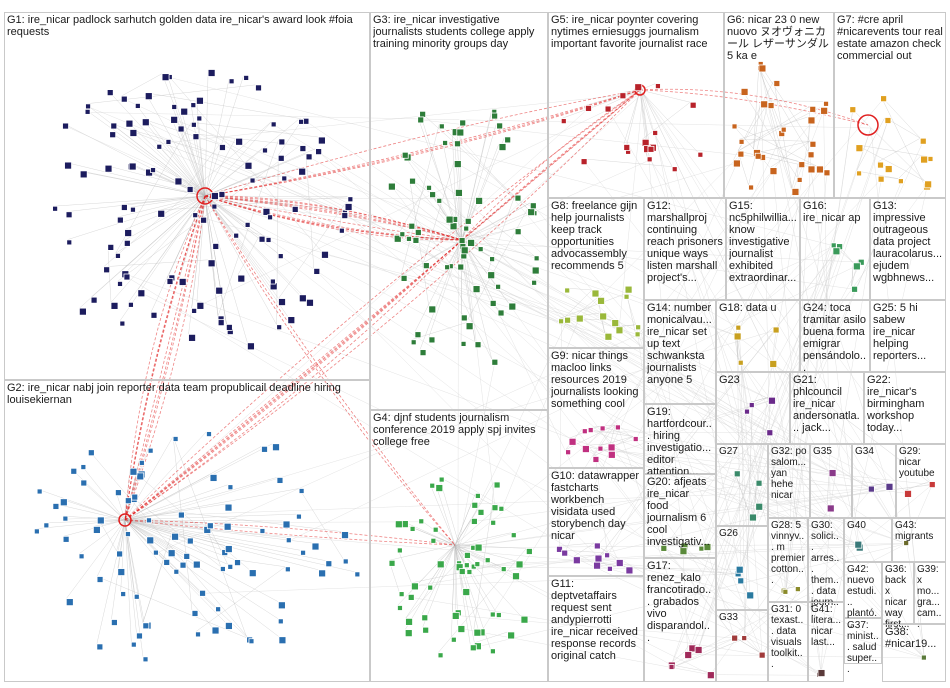  Describe the element at coordinates (854, 289) in the screenshot. I see `node-g16` at that location.